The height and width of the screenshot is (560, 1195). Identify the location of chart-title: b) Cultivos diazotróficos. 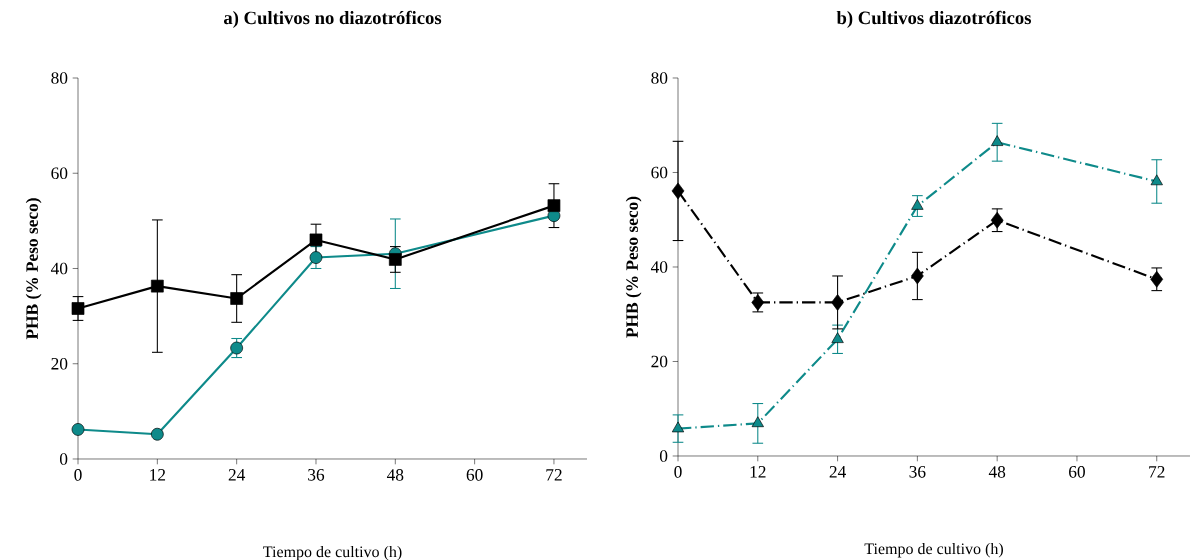
(934, 19).